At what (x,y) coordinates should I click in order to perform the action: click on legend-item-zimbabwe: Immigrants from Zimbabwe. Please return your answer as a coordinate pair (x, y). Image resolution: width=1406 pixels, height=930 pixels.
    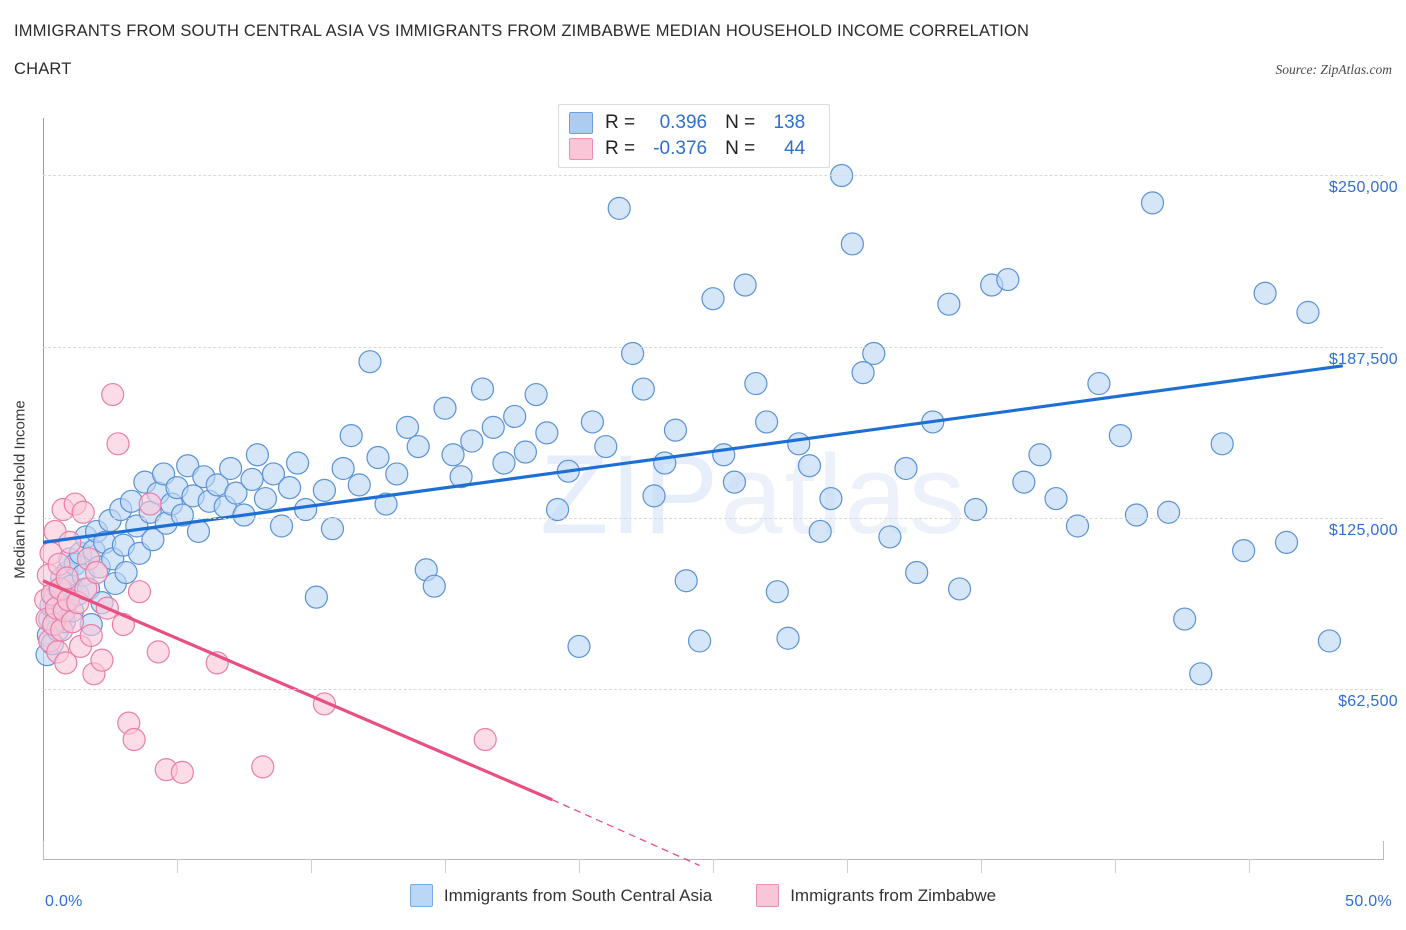
    Looking at the image, I should click on (876, 895).